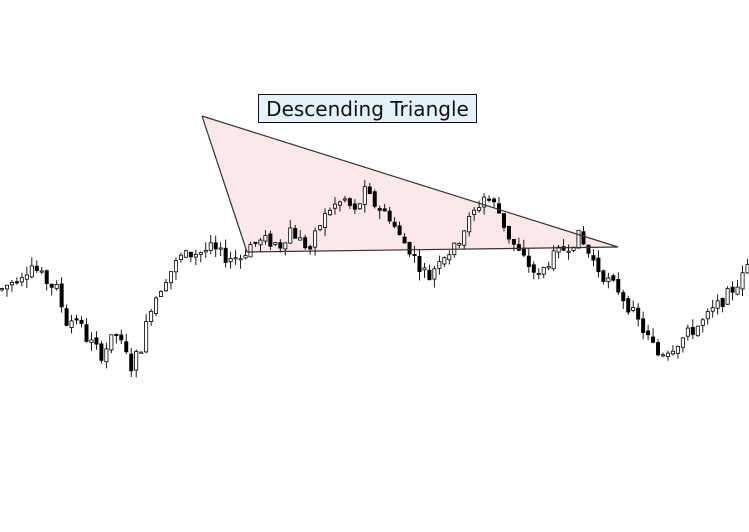  Describe the element at coordinates (224, 184) in the screenshot. I see `triangle-left-edge` at that location.